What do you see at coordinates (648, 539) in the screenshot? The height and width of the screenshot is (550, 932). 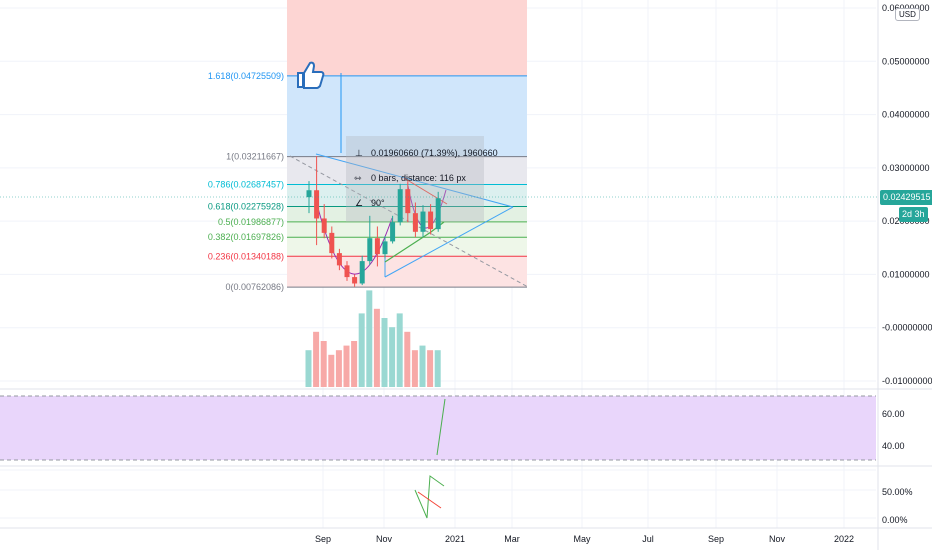 I see `time-label: Jul` at bounding box center [648, 539].